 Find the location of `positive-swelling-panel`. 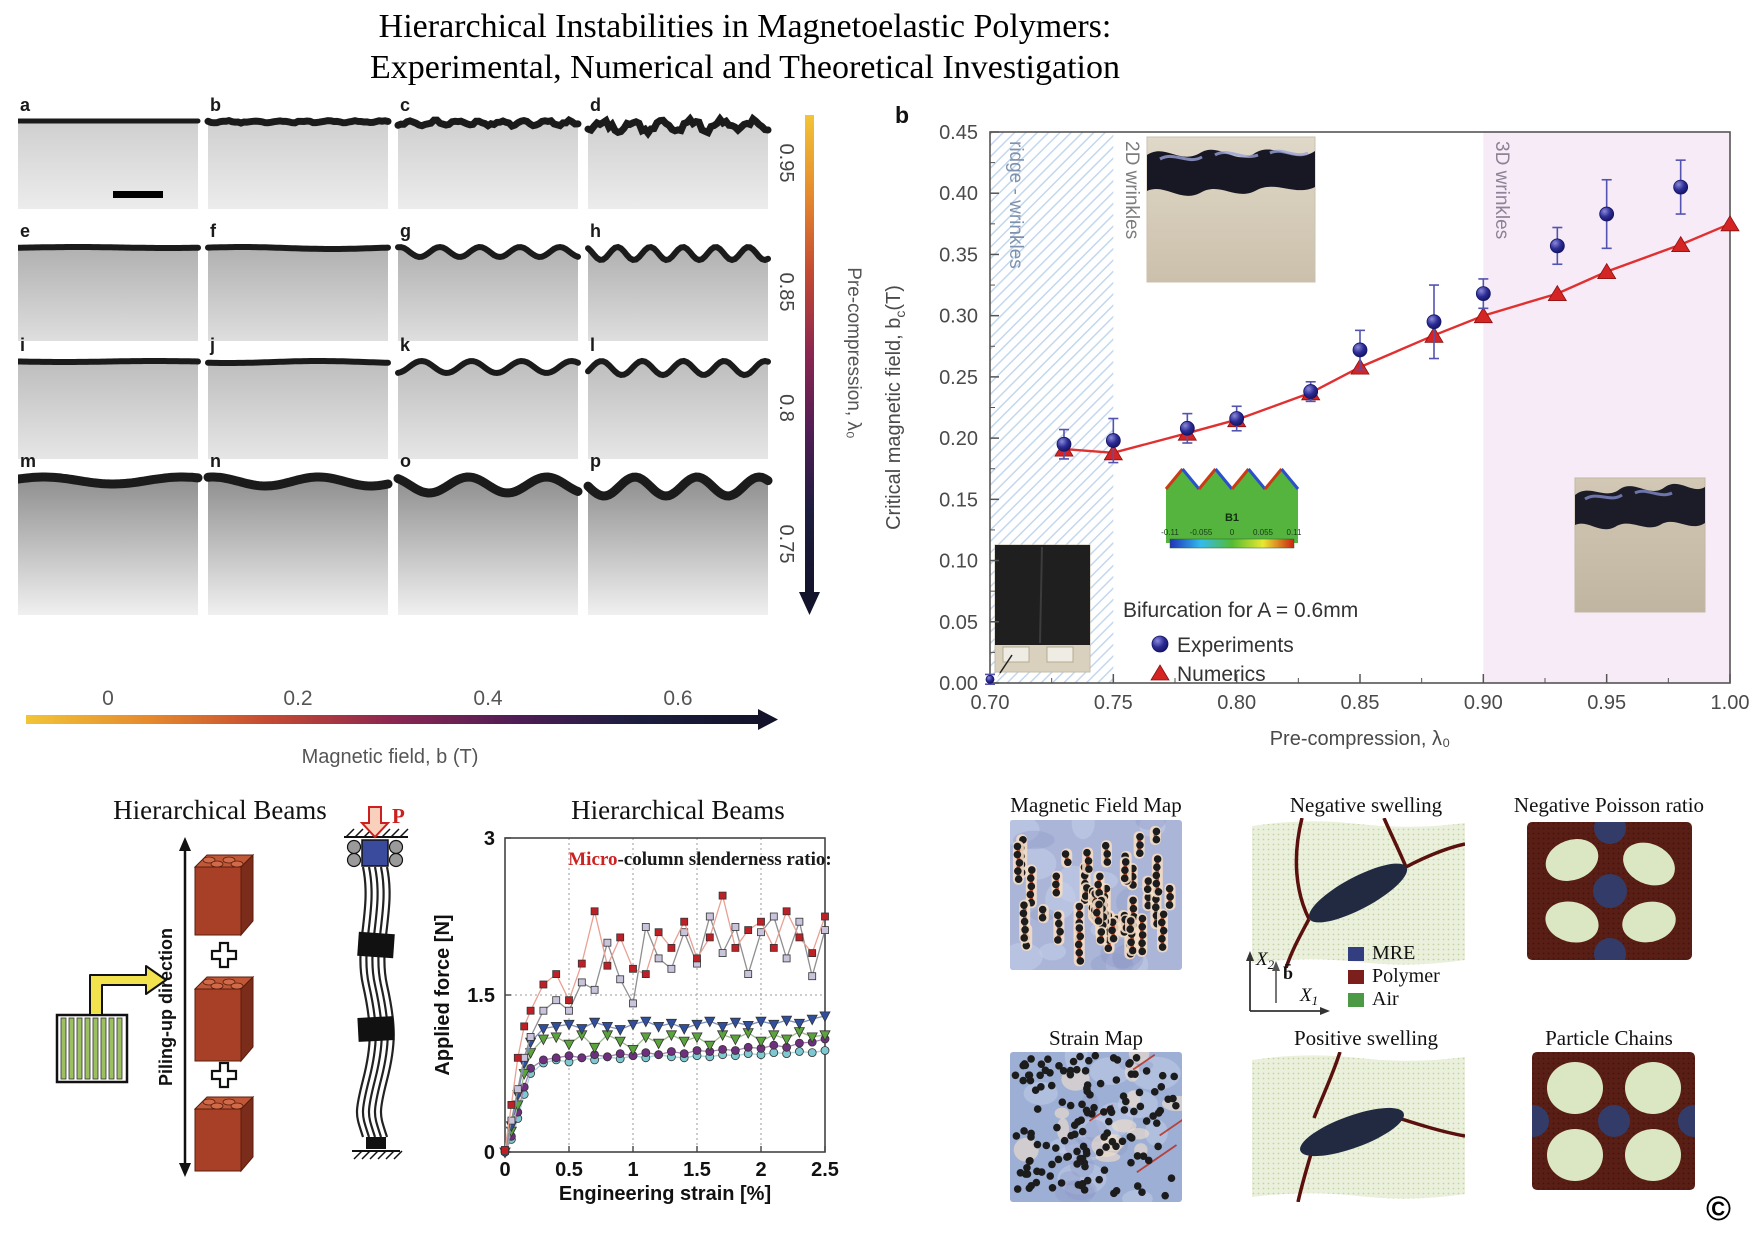

positive-swelling-panel is located at coordinates (1359, 1129).